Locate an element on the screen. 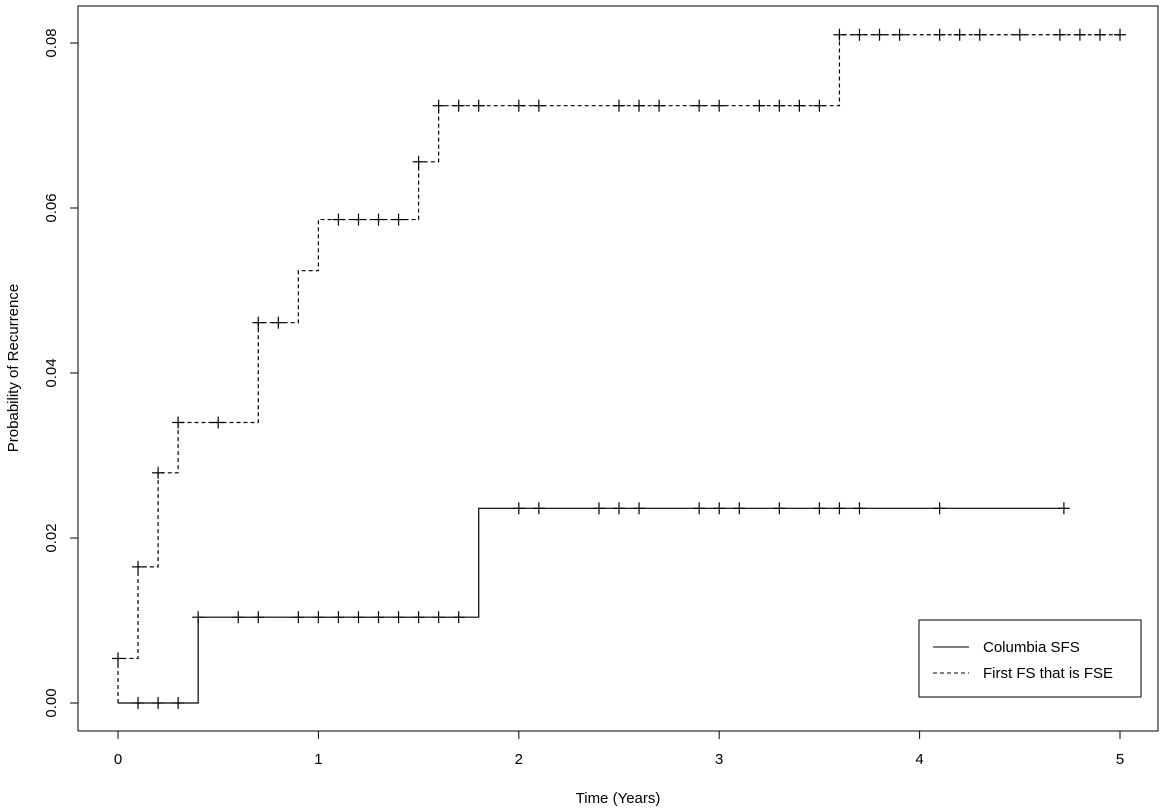  x-tick-label: 3 is located at coordinates (719, 759).